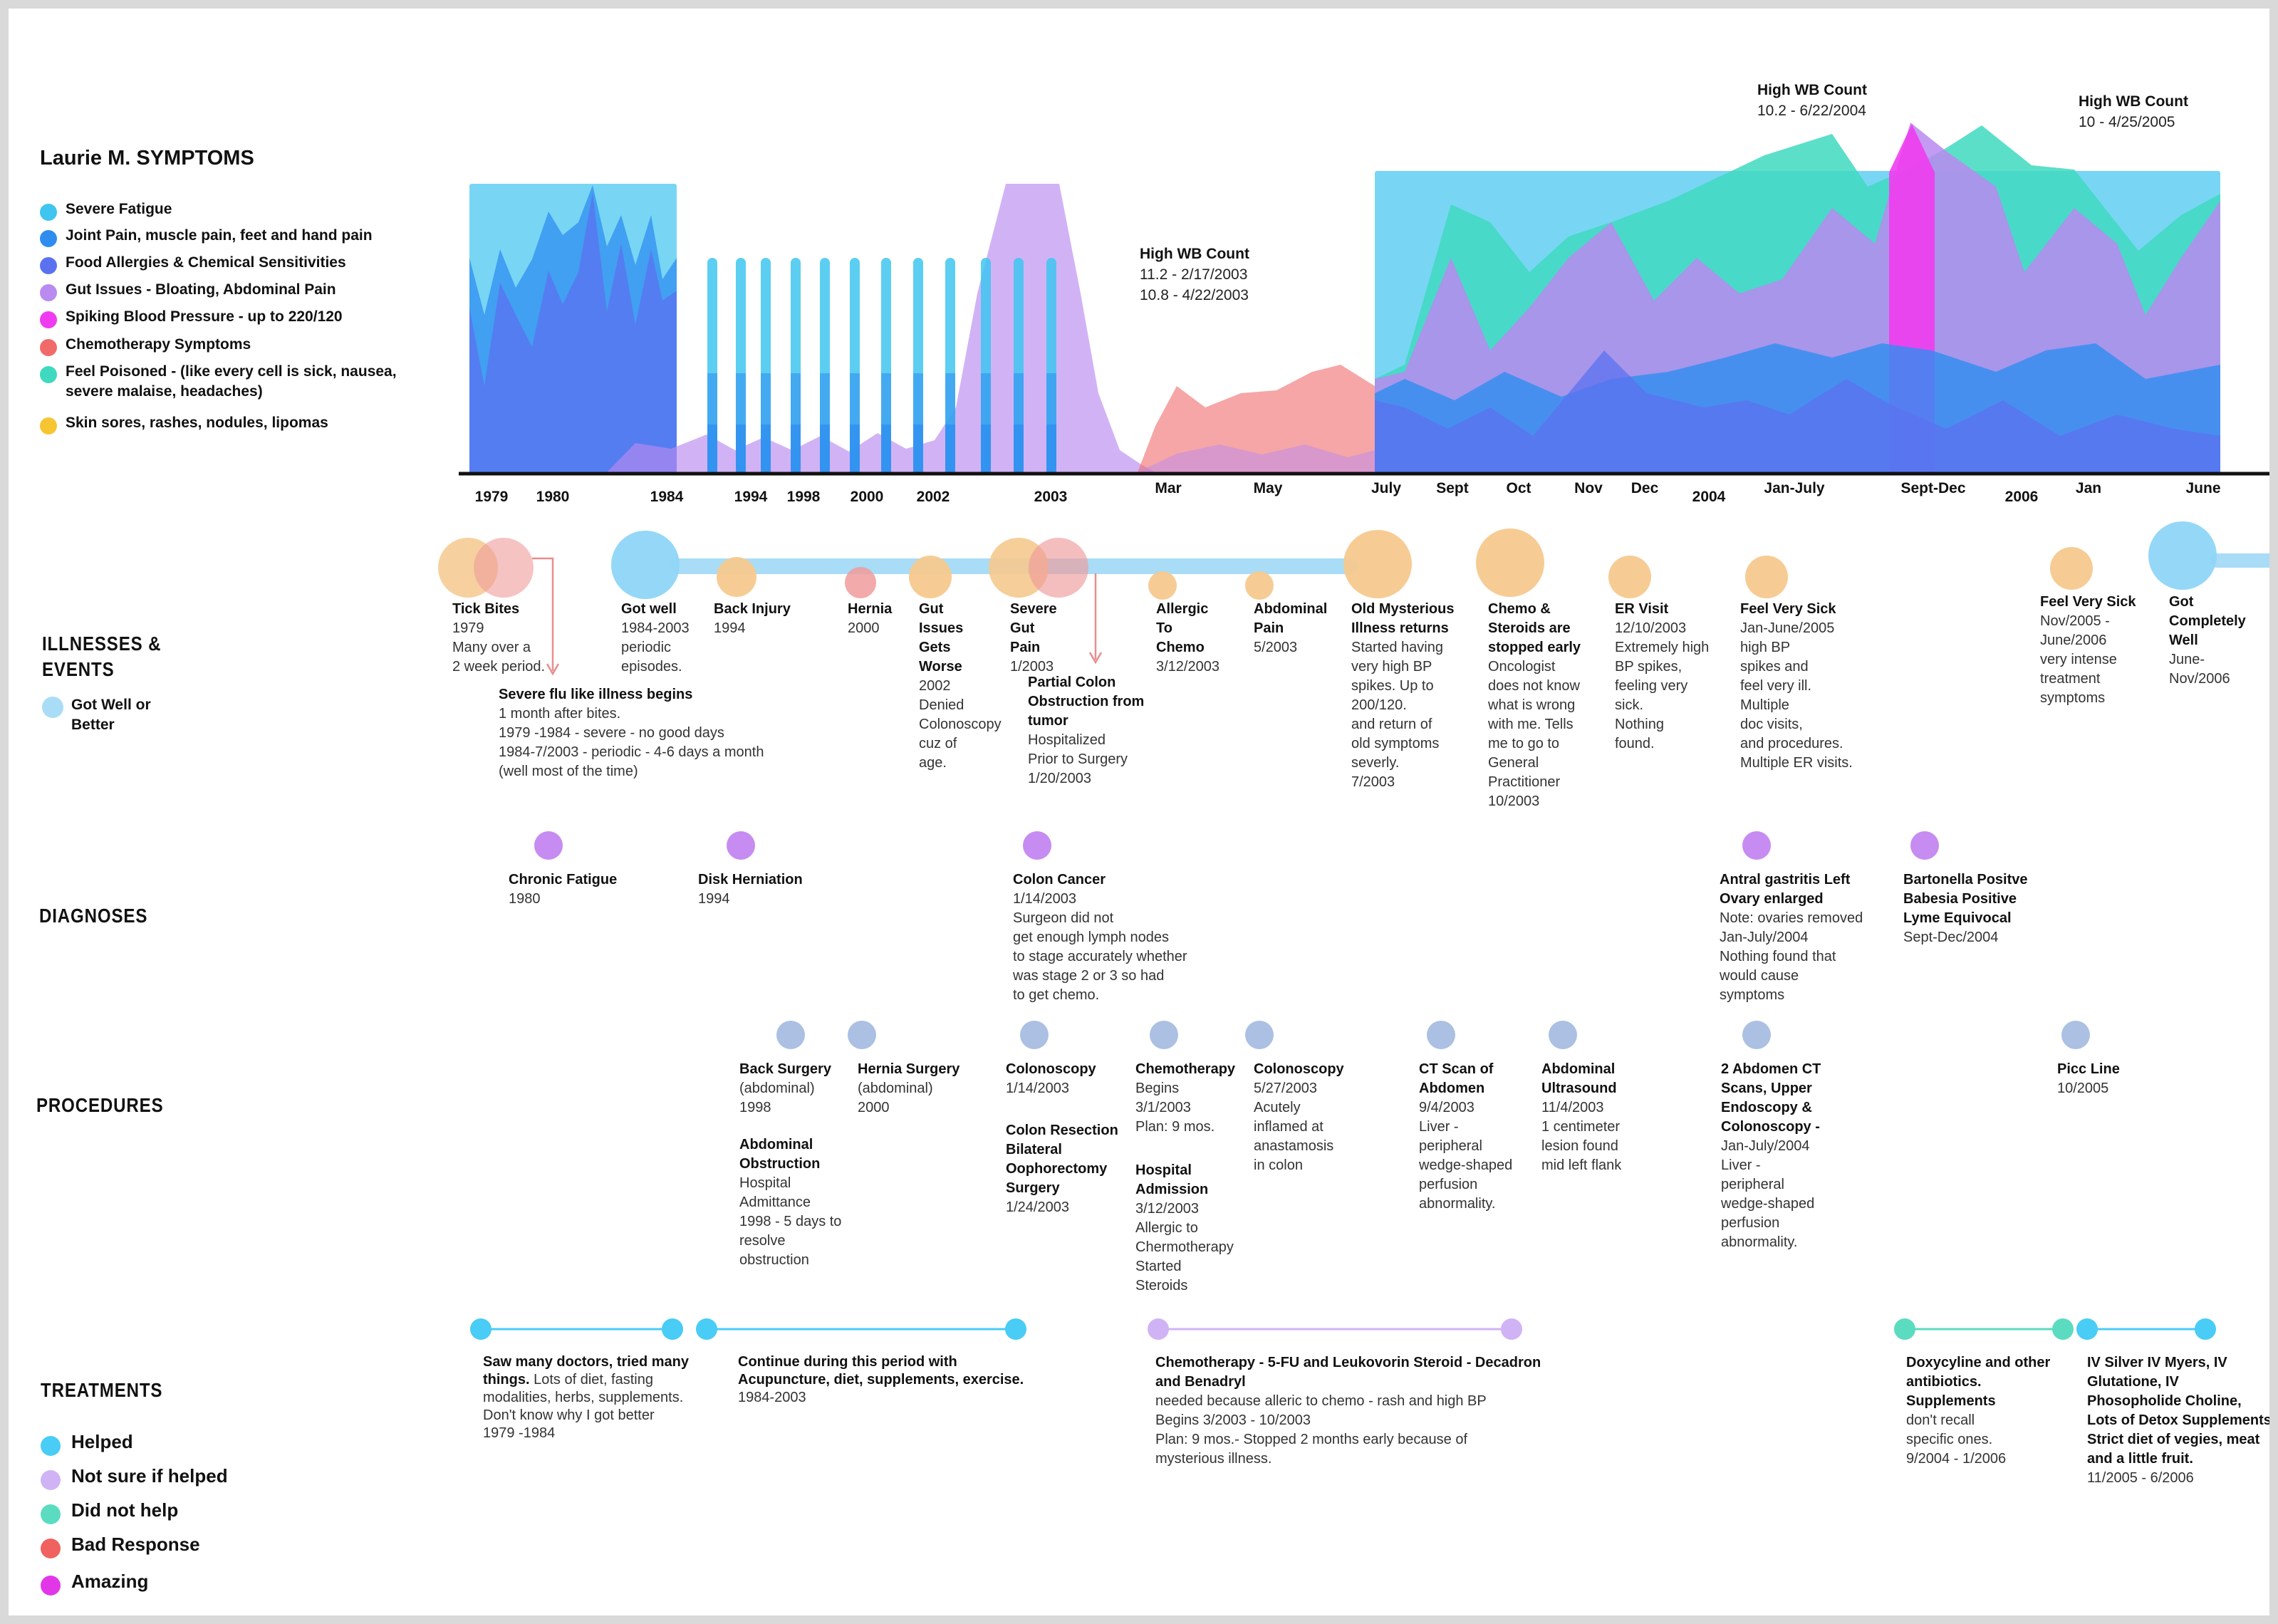 This screenshot has height=1624, width=2278. I want to click on events-line: Extremely high, so click(1662, 647).